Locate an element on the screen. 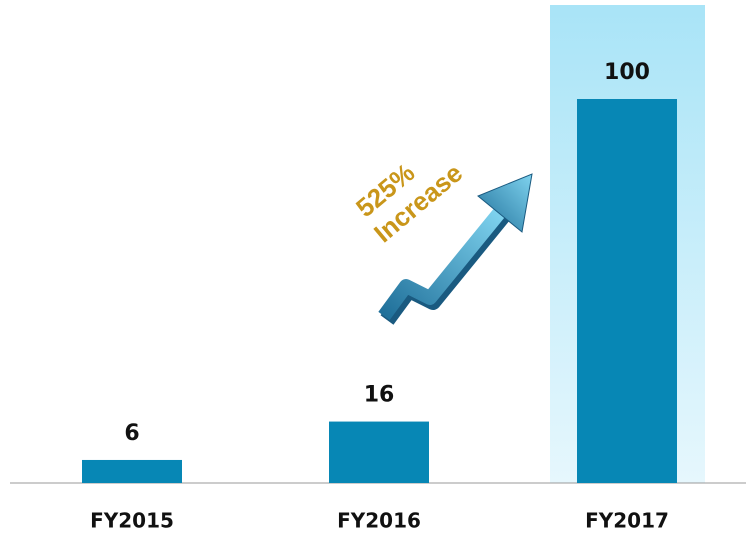  arrow is located at coordinates (455, 249).